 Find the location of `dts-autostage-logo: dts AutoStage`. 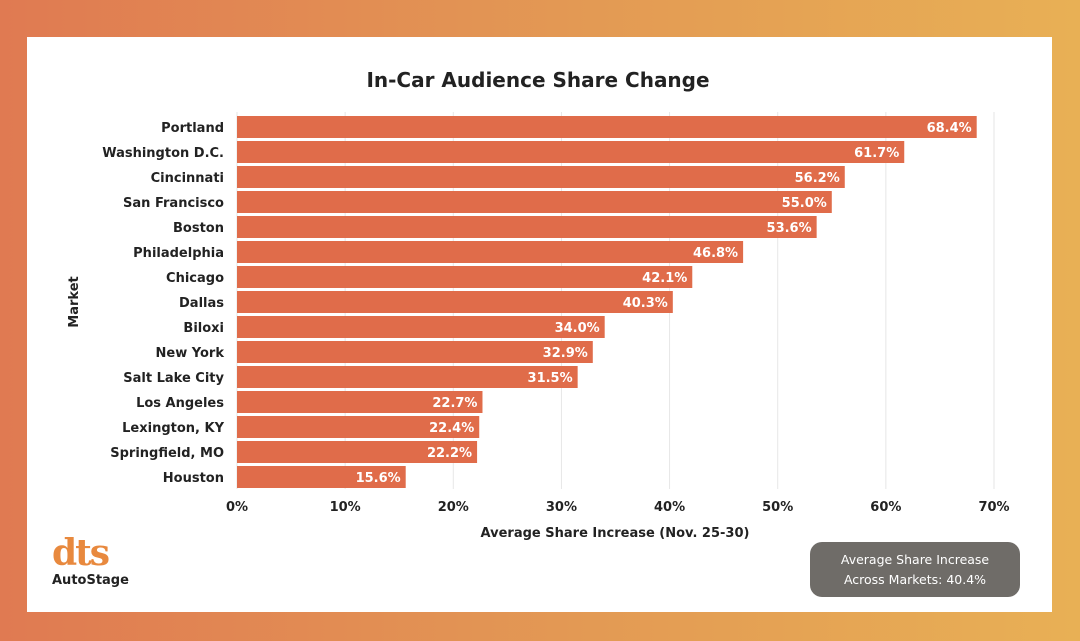

dts-autostage-logo: dts AutoStage is located at coordinates (90, 561).